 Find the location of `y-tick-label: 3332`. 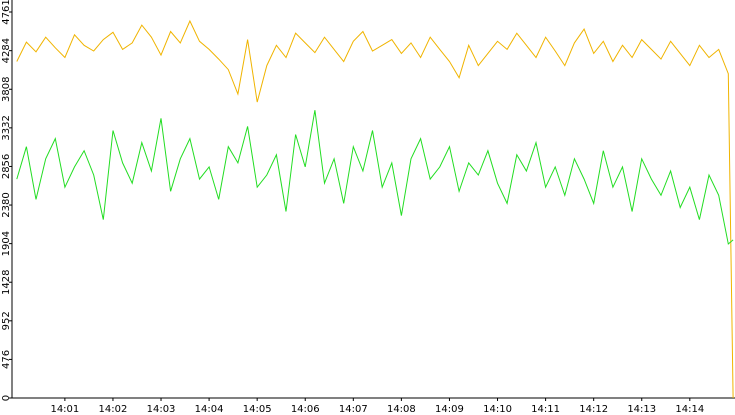

y-tick-label: 3332 is located at coordinates (6, 127).